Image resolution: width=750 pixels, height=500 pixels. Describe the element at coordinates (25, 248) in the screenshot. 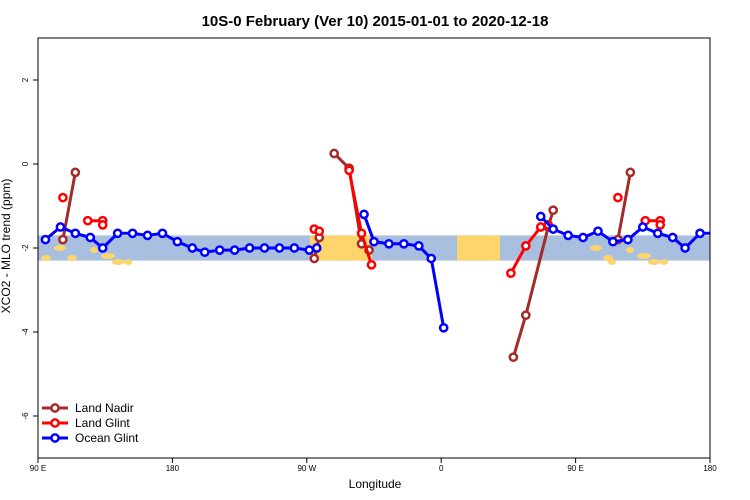

I see `y-tick-label: -2` at that location.